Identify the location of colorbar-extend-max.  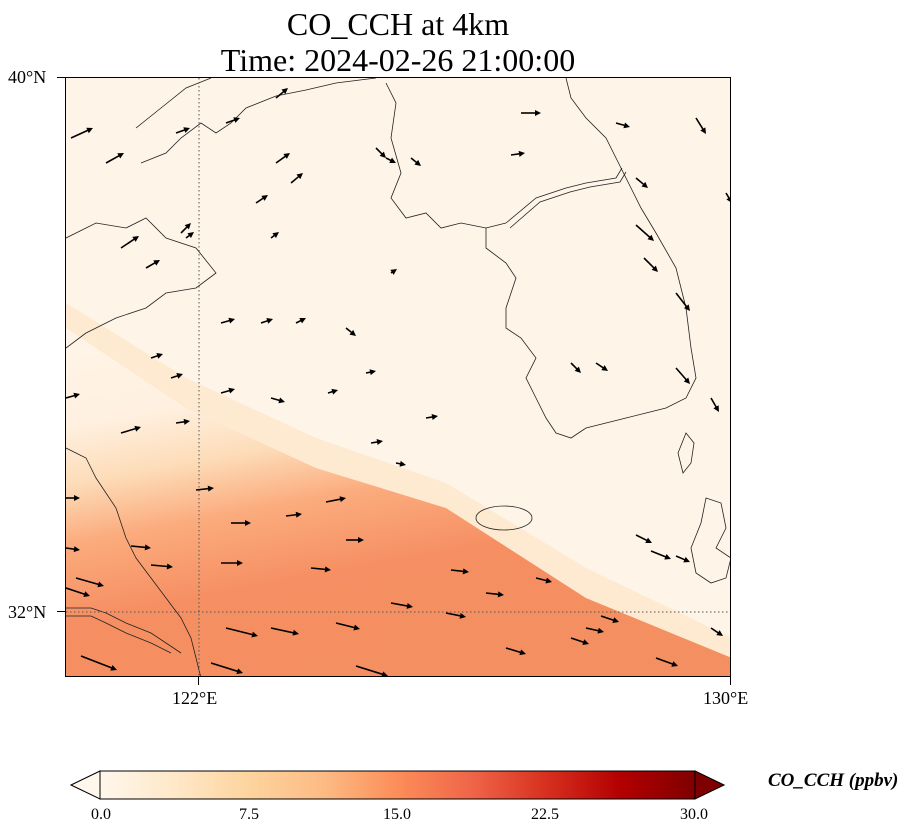
(709, 785).